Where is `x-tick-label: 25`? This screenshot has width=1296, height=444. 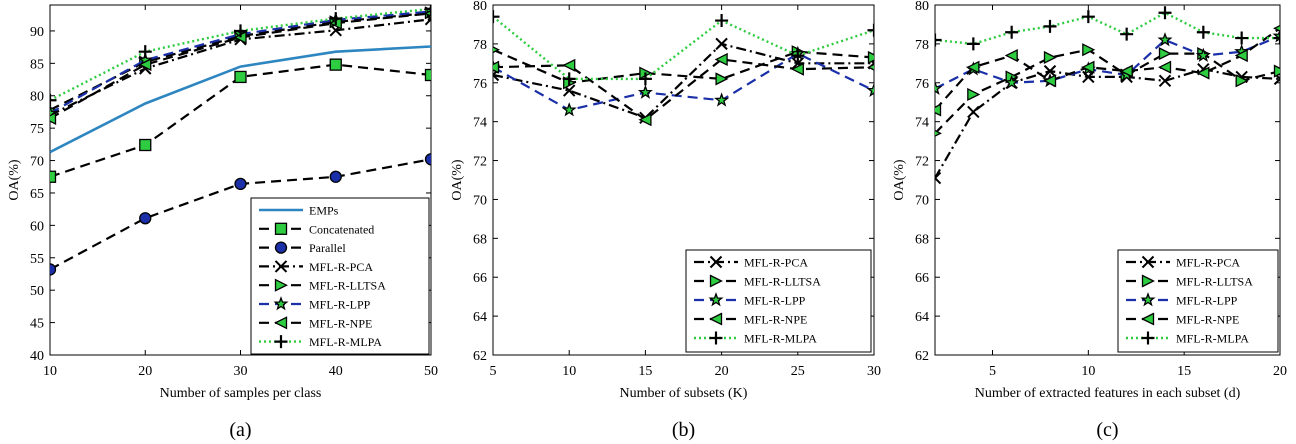
x-tick-label: 25 is located at coordinates (798, 371).